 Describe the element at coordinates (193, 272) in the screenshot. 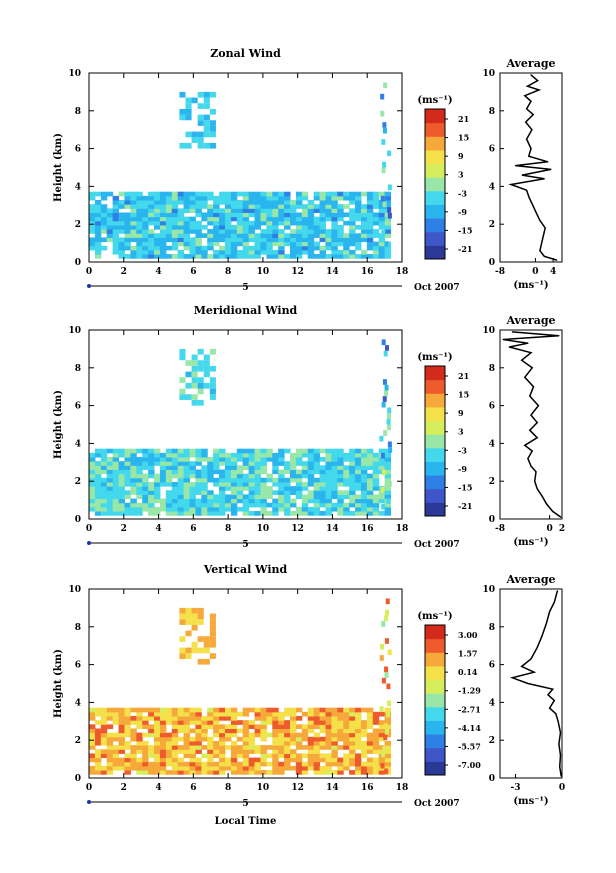

I see `x-tick-label: 6` at that location.